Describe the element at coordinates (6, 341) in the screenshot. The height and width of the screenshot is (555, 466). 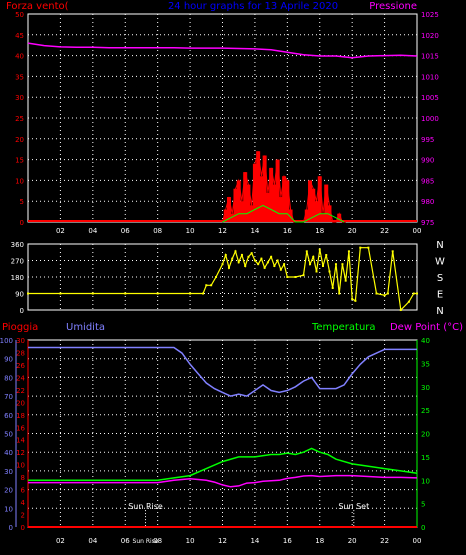
I see `humidity-tick-label: 100` at that location.